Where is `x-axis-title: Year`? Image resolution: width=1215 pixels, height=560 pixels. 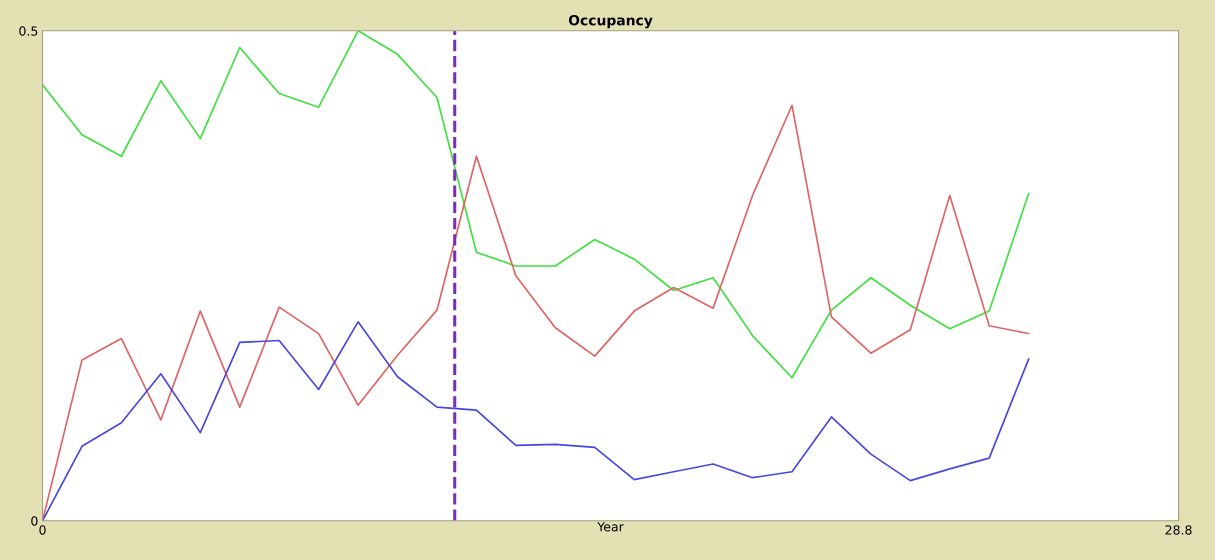 x-axis-title: Year is located at coordinates (610, 527).